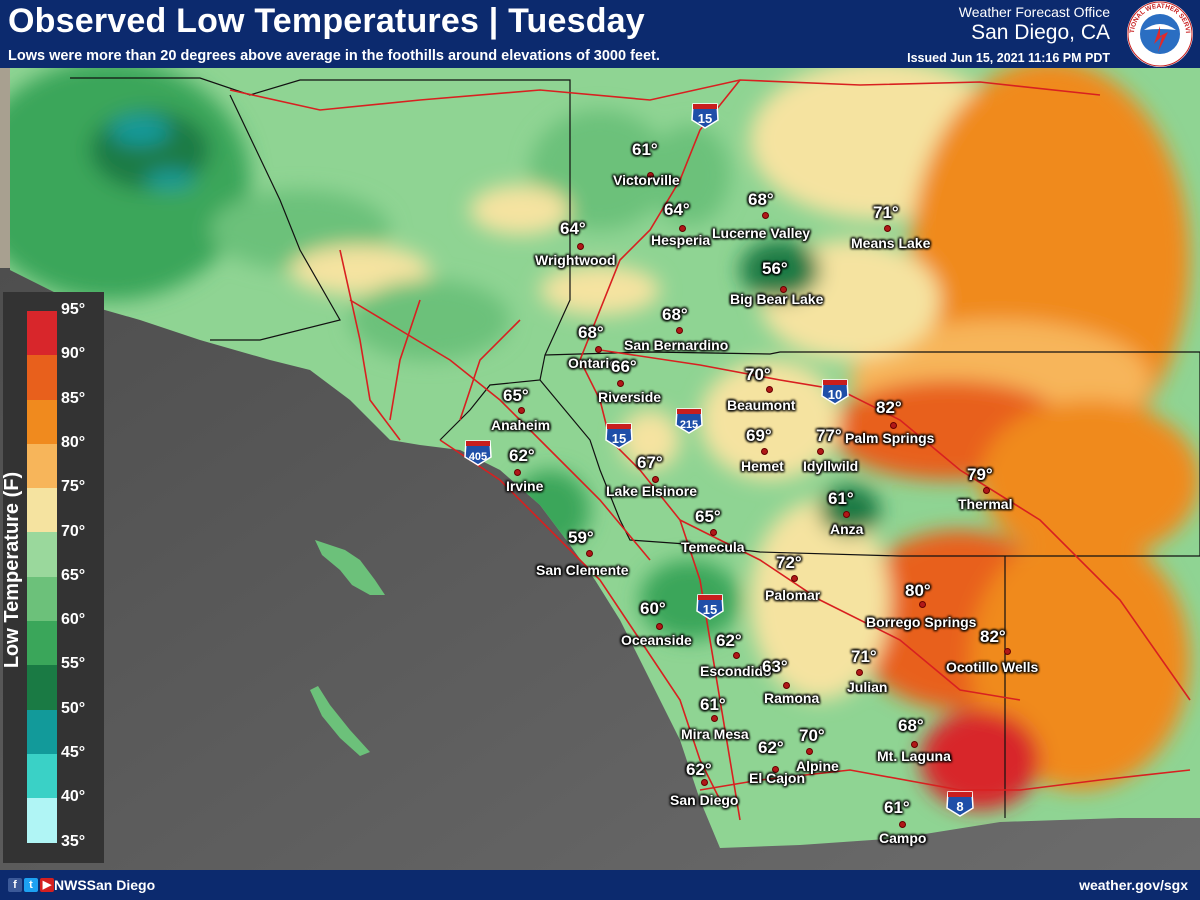 This screenshot has height=900, width=1200. I want to click on i10-shield: 10, so click(835, 392).